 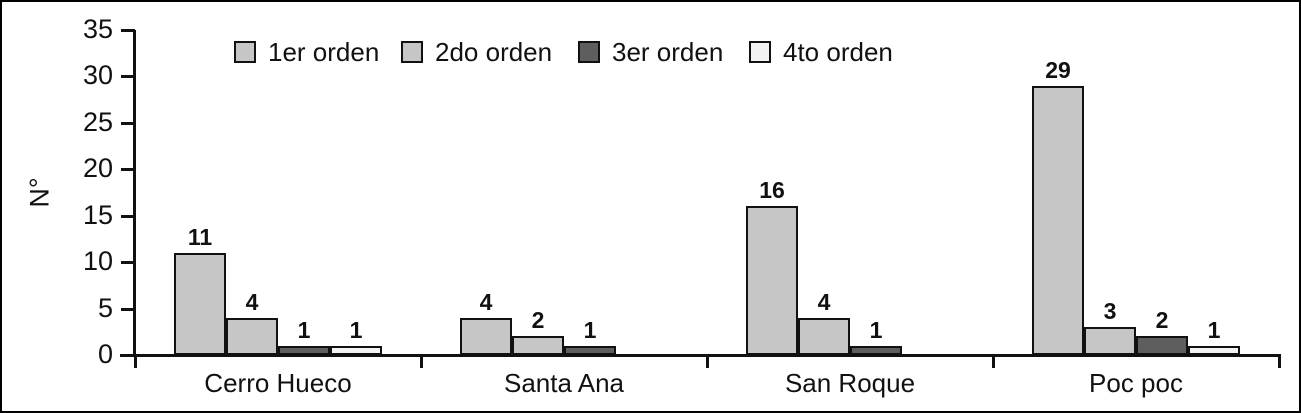 What do you see at coordinates (772, 190) in the screenshot?
I see `bar-value-label: 16` at bounding box center [772, 190].